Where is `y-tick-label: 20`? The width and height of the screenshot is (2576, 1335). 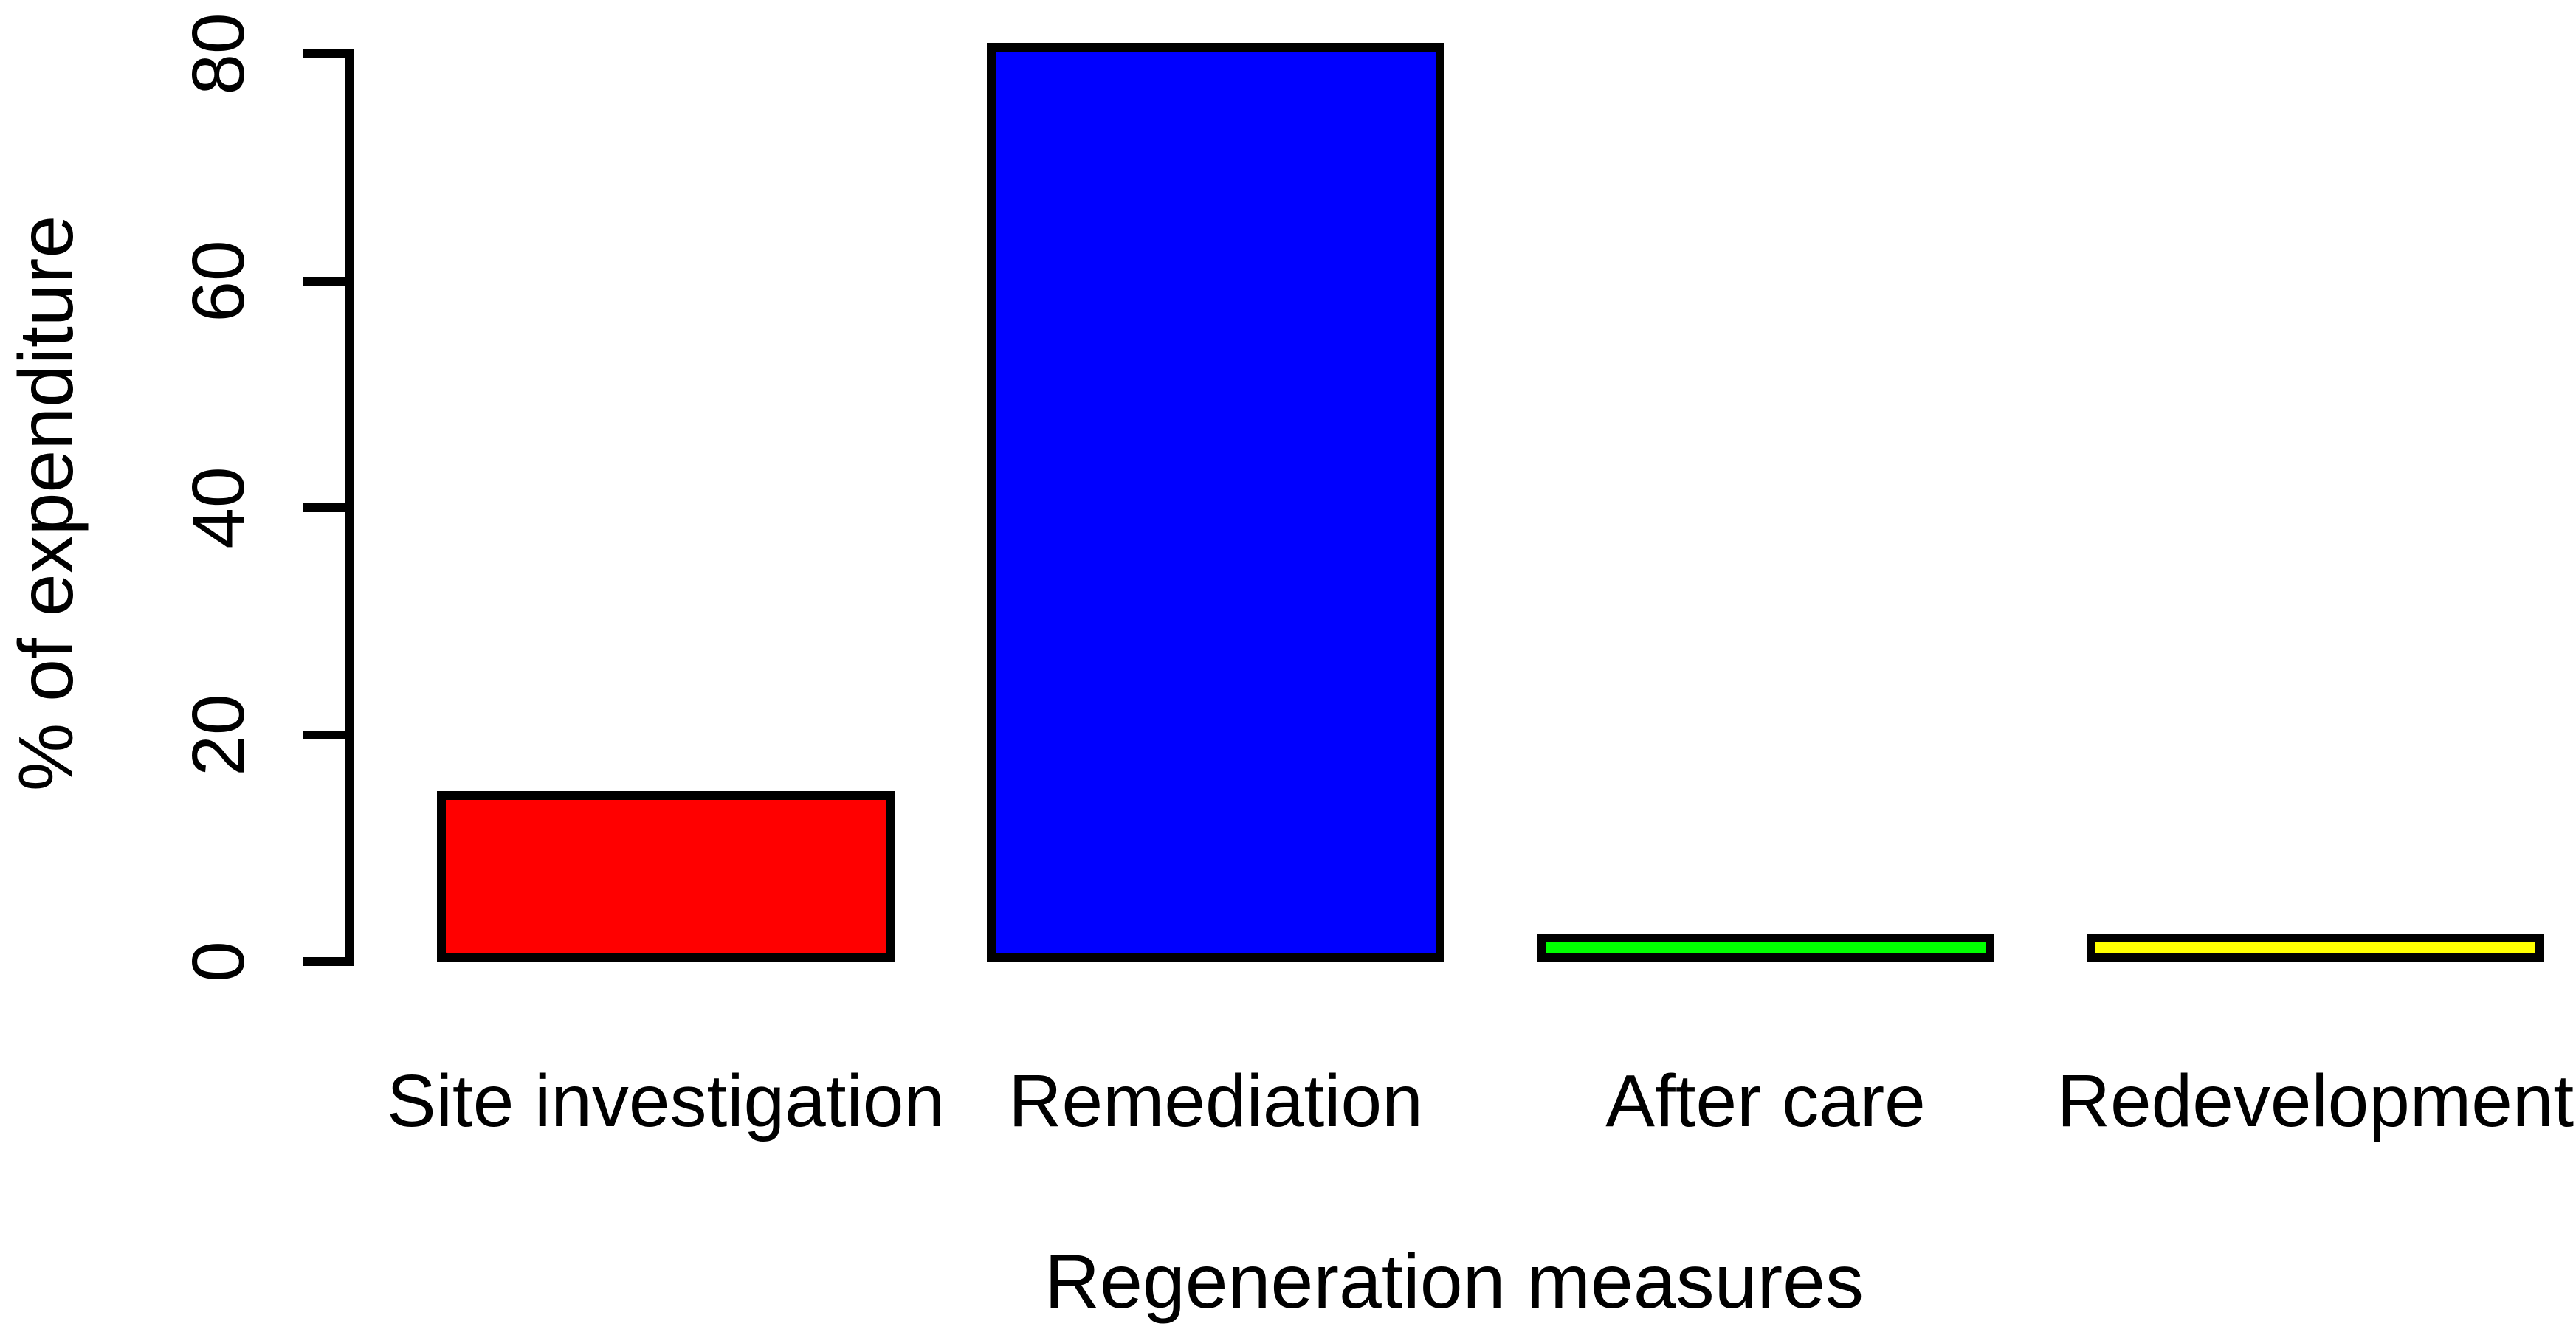
y-tick-label: 20 is located at coordinates (218, 734).